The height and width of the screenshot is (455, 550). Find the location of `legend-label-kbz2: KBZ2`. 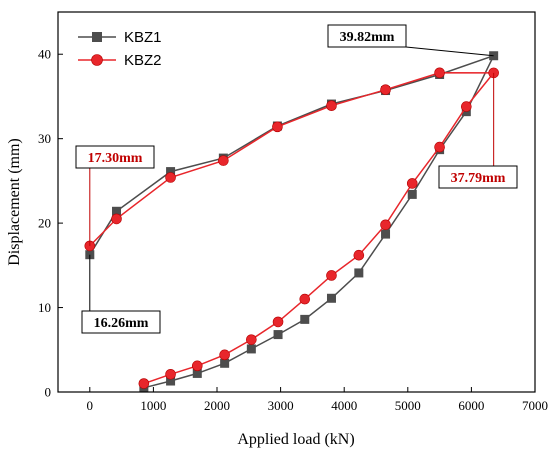

legend-label-kbz2: KBZ2 is located at coordinates (143, 60).